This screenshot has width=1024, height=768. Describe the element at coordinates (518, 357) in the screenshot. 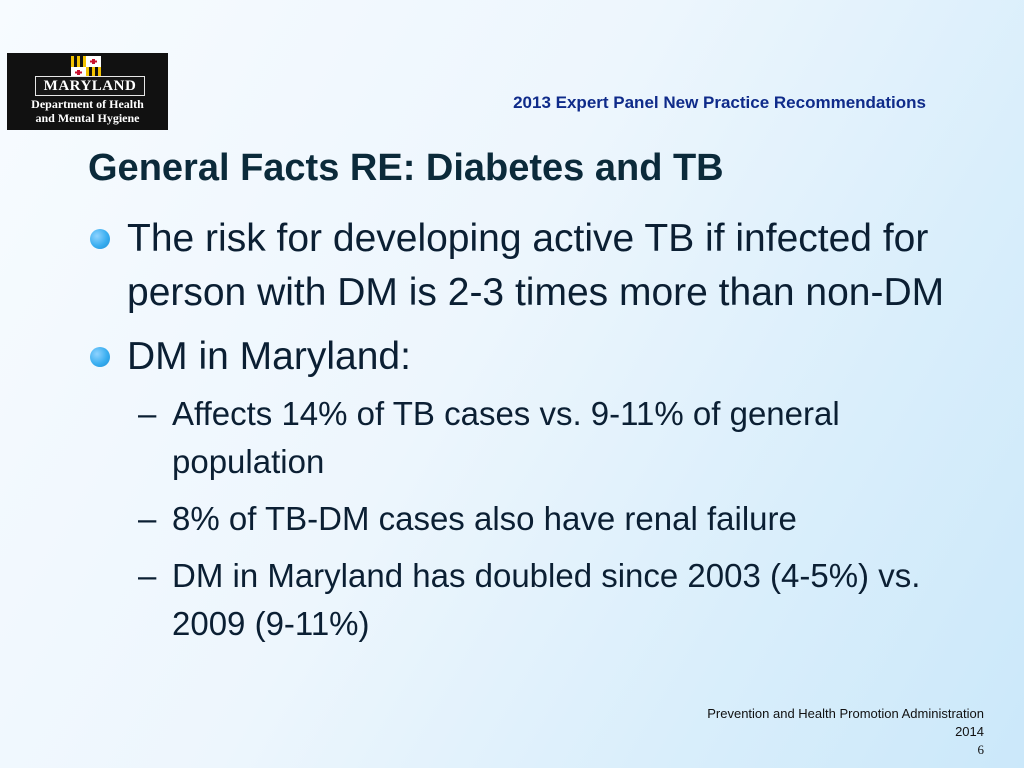

I see `bullet-item: DM in Maryland:` at that location.